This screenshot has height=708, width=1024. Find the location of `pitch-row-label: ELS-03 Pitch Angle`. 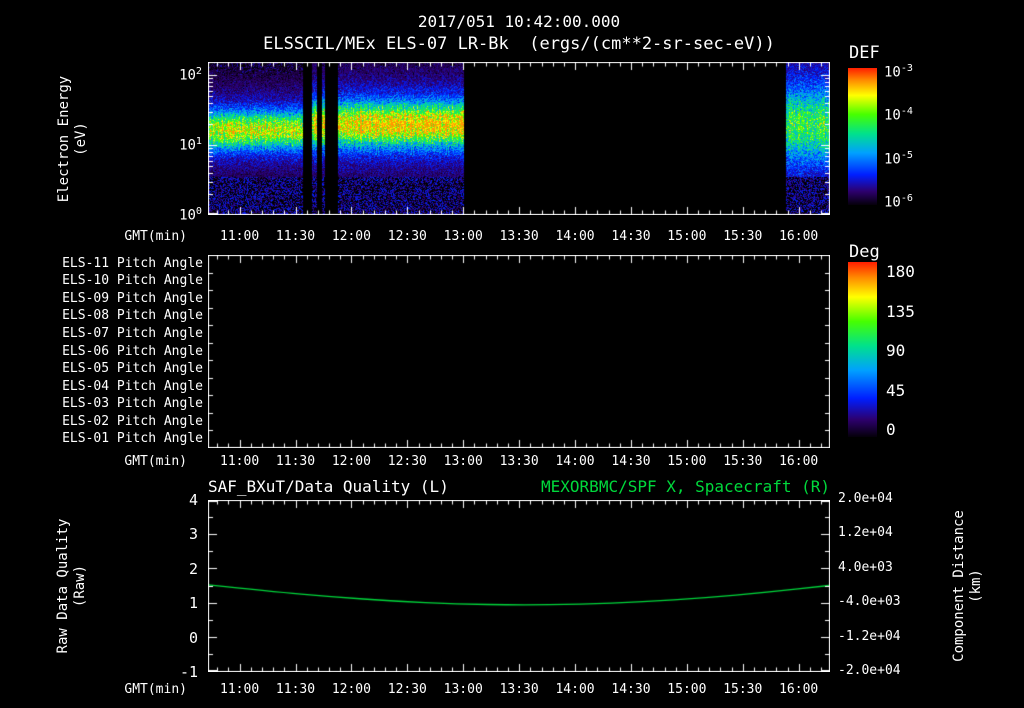

pitch-row-label: ELS-03 Pitch Angle is located at coordinates (132, 404).